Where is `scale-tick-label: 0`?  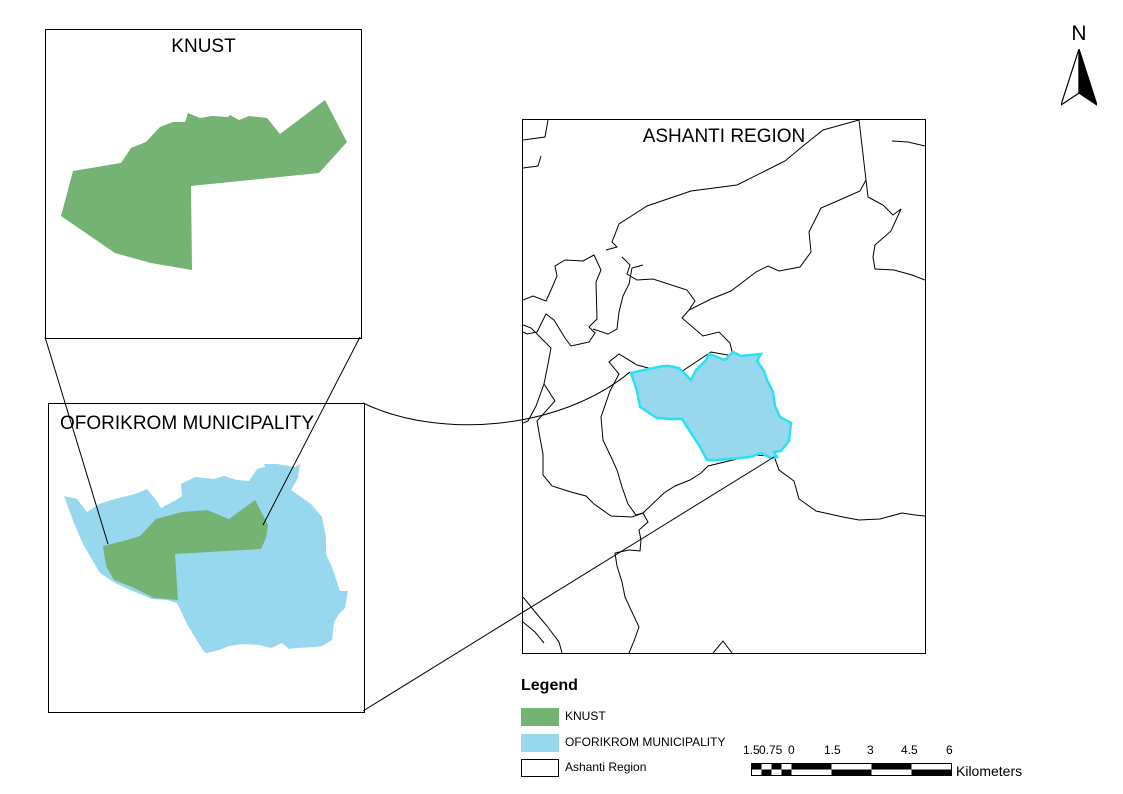
scale-tick-label: 0 is located at coordinates (791, 750).